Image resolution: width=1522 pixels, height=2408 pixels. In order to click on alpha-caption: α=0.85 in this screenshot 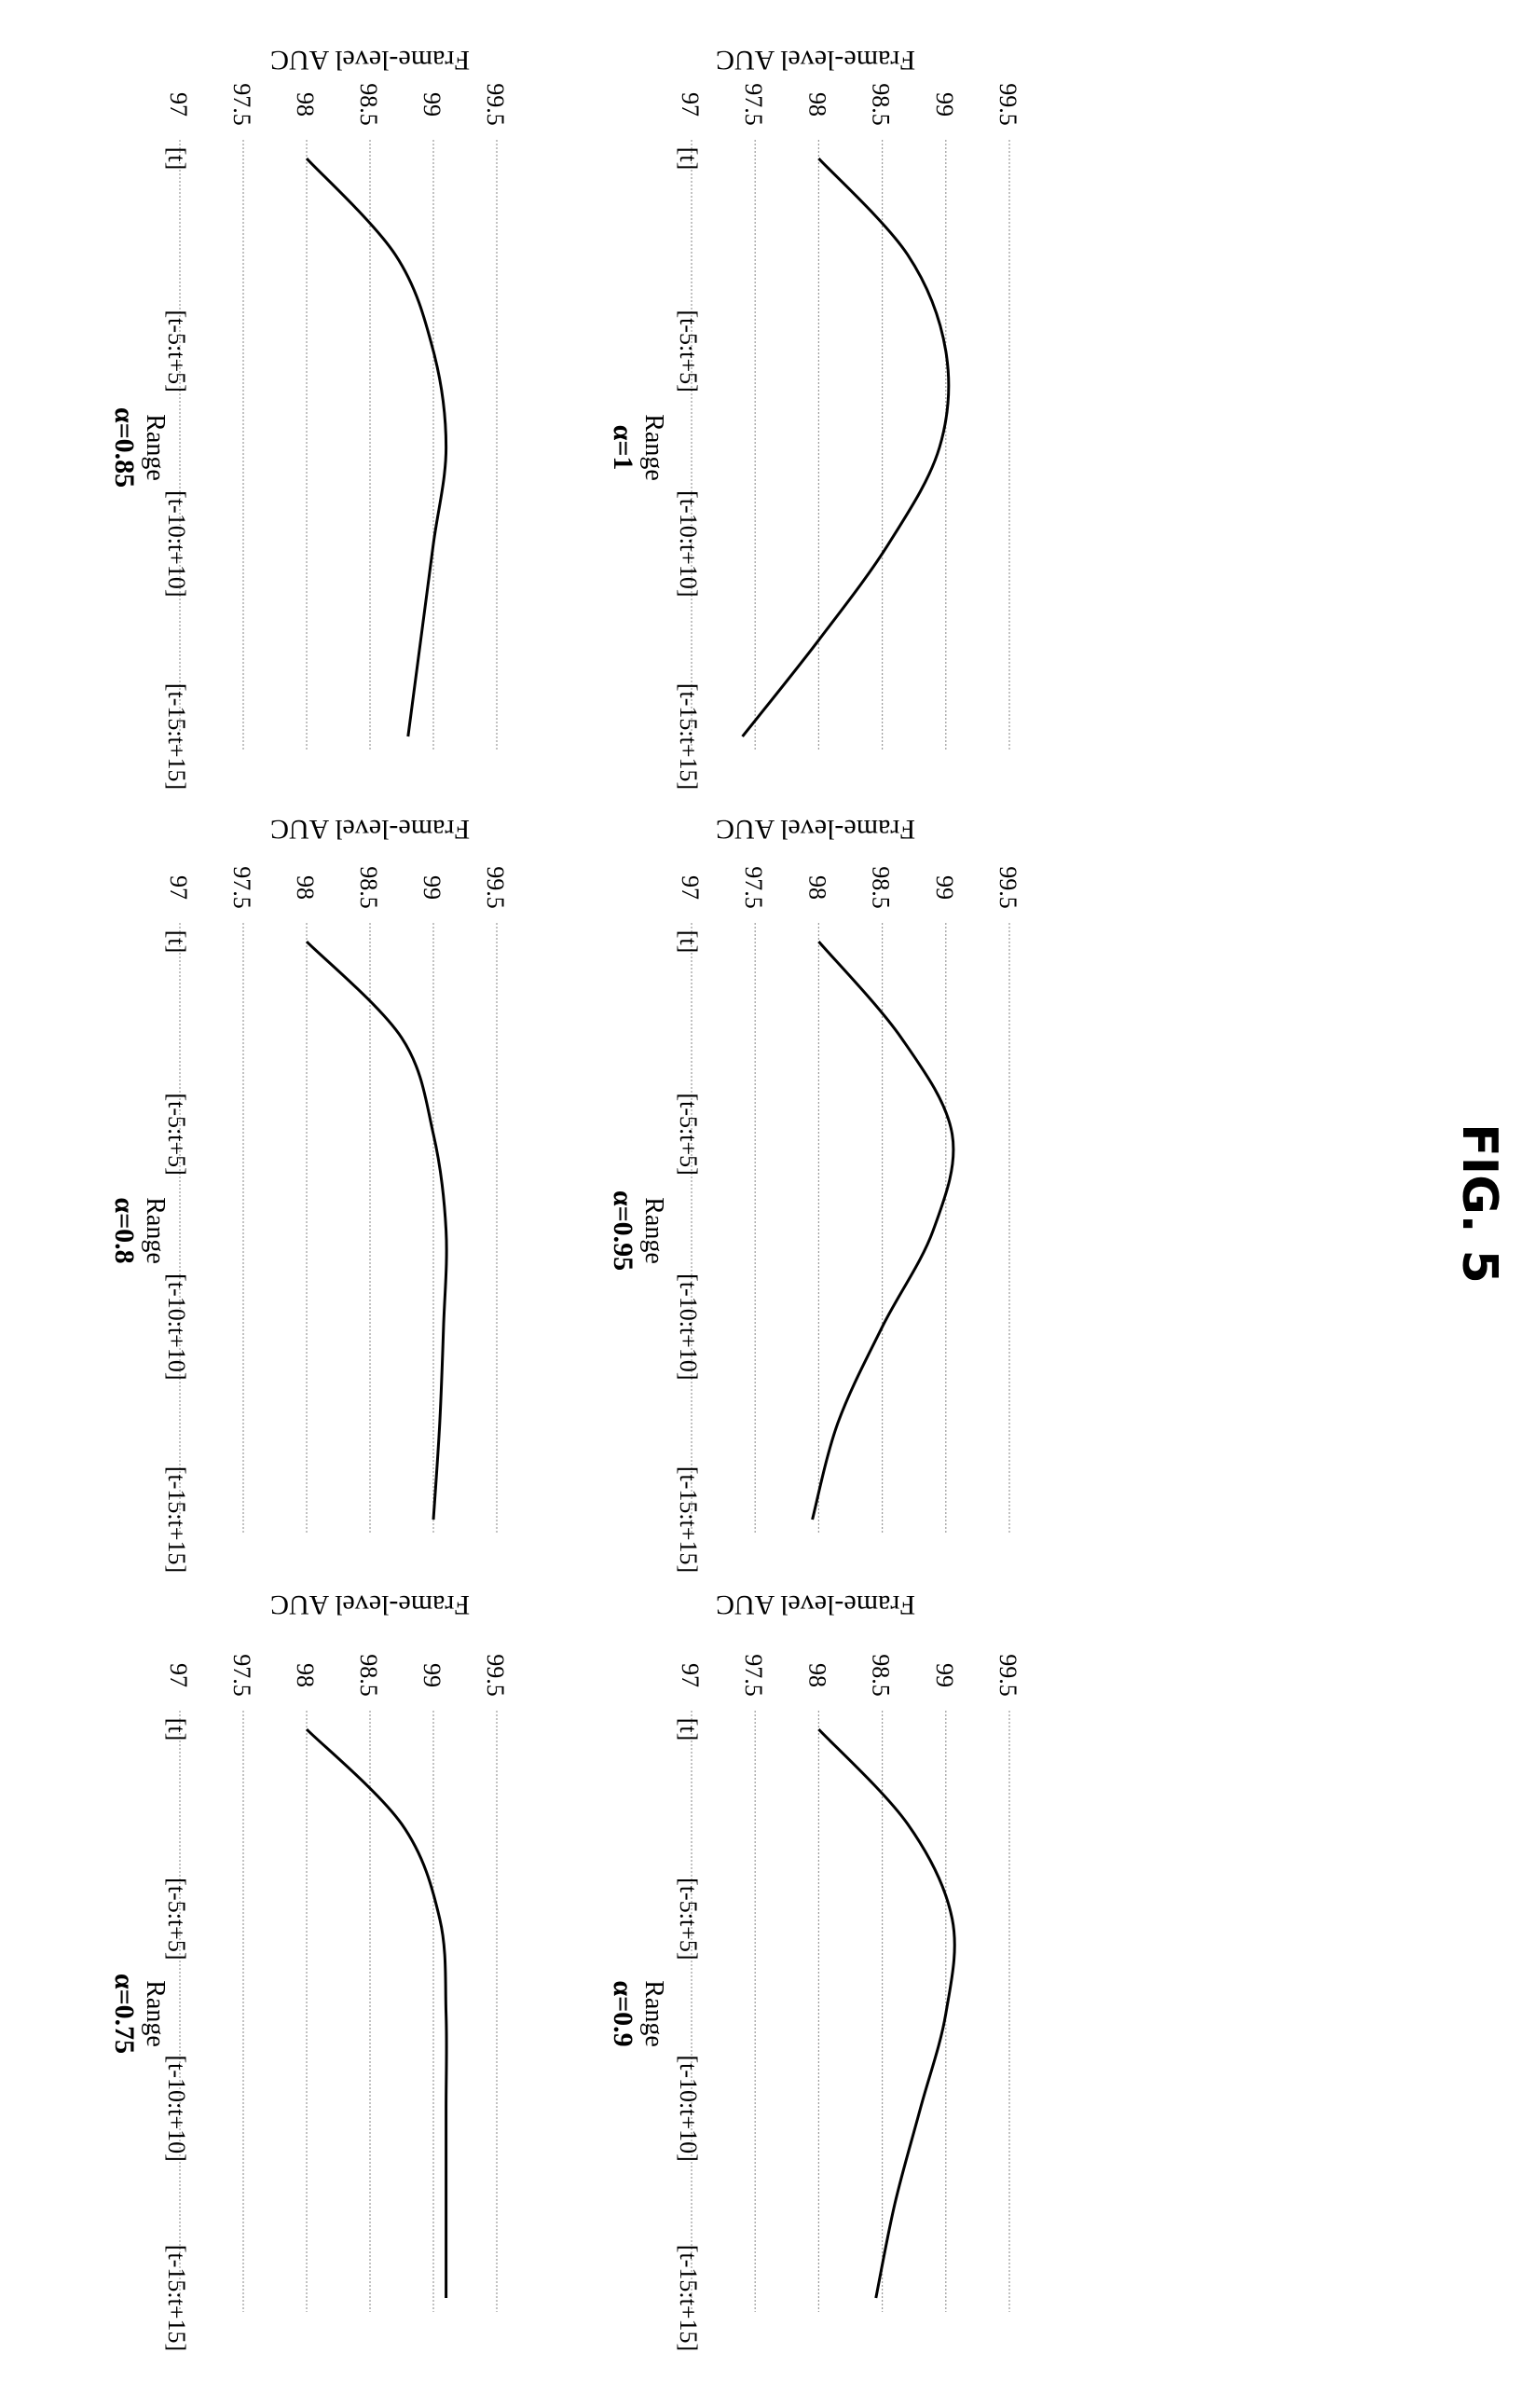, I will do `click(125, 447)`.